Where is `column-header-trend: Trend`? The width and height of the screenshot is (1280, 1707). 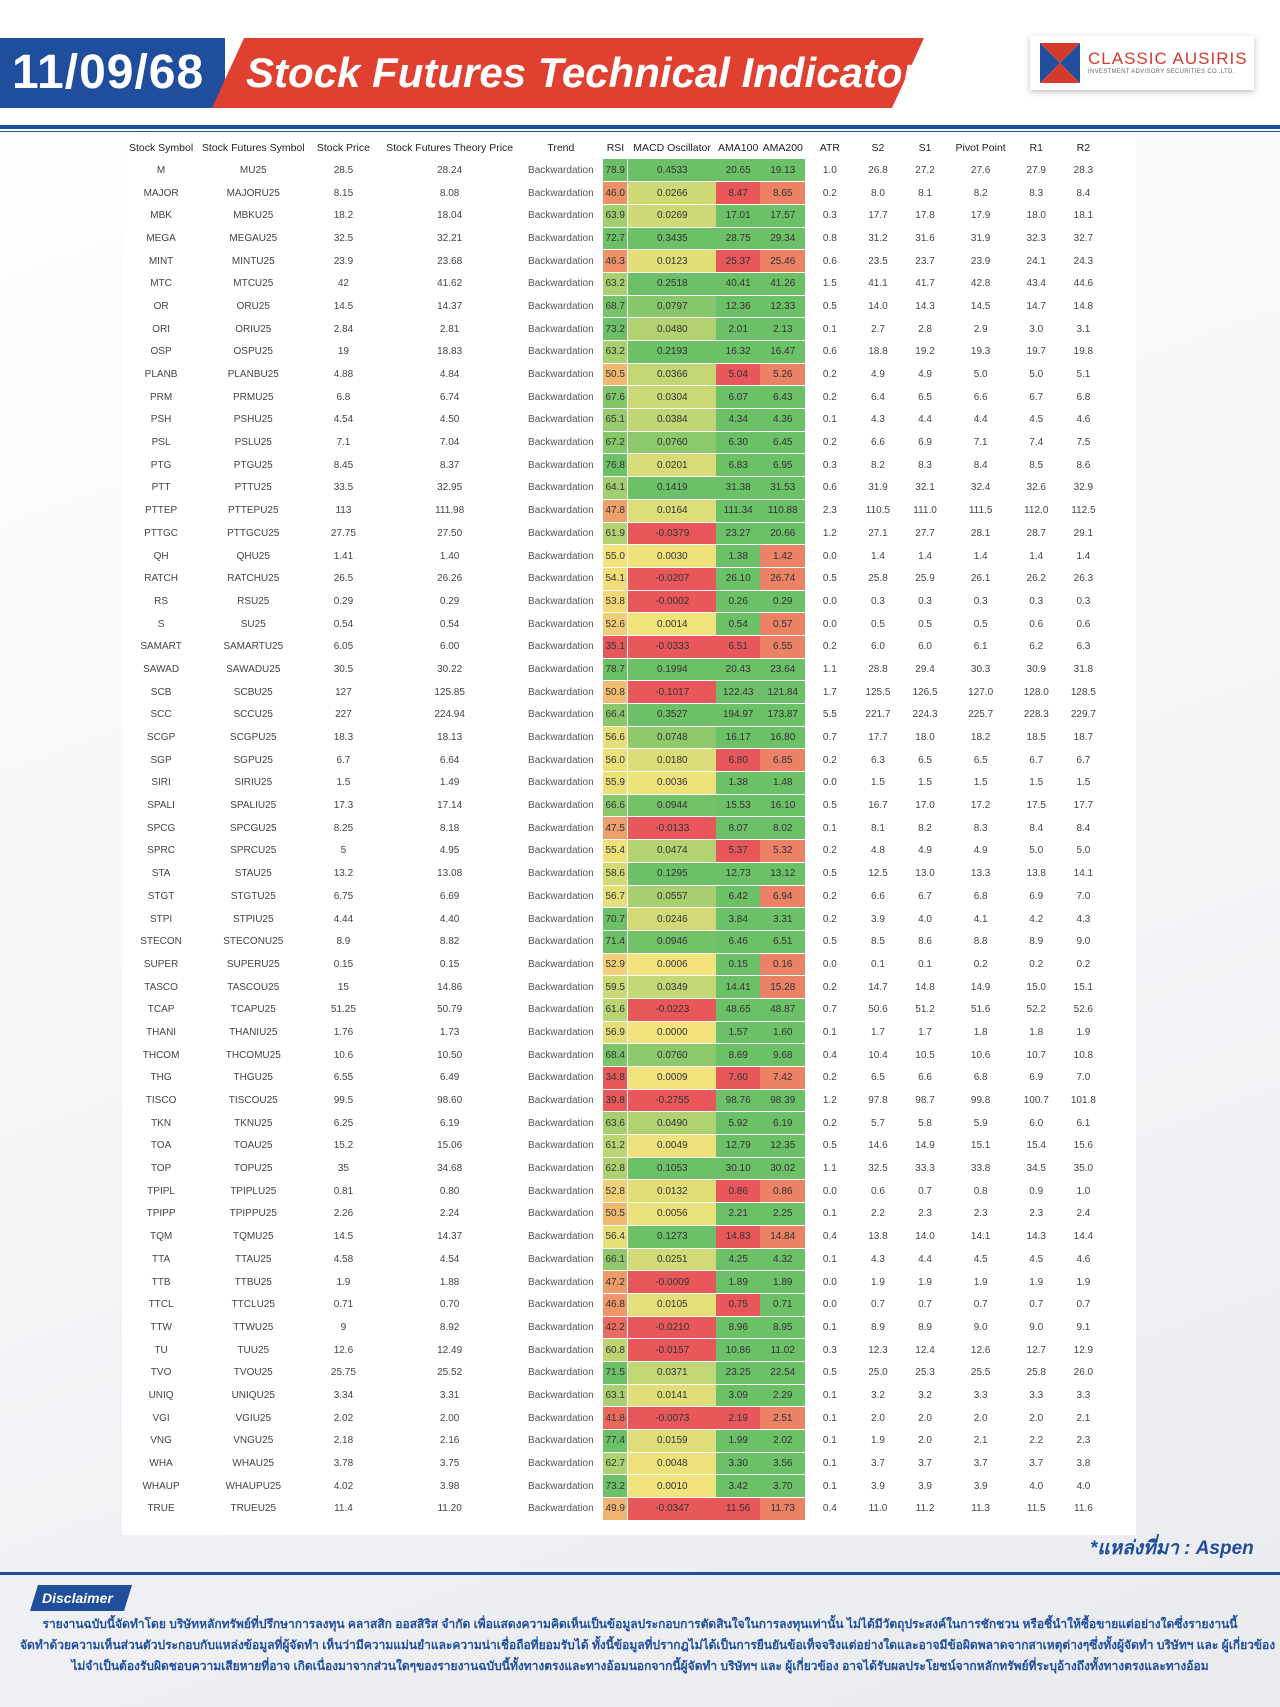
column-header-trend: Trend is located at coordinates (561, 148).